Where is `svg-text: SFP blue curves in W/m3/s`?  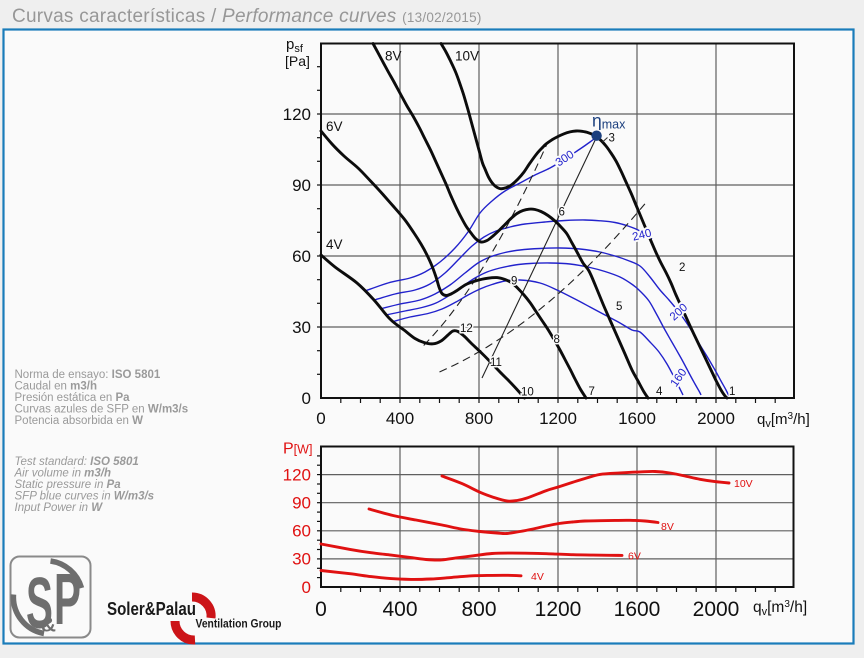
svg-text: SFP blue curves in W/m3/s is located at coordinates (85, 497).